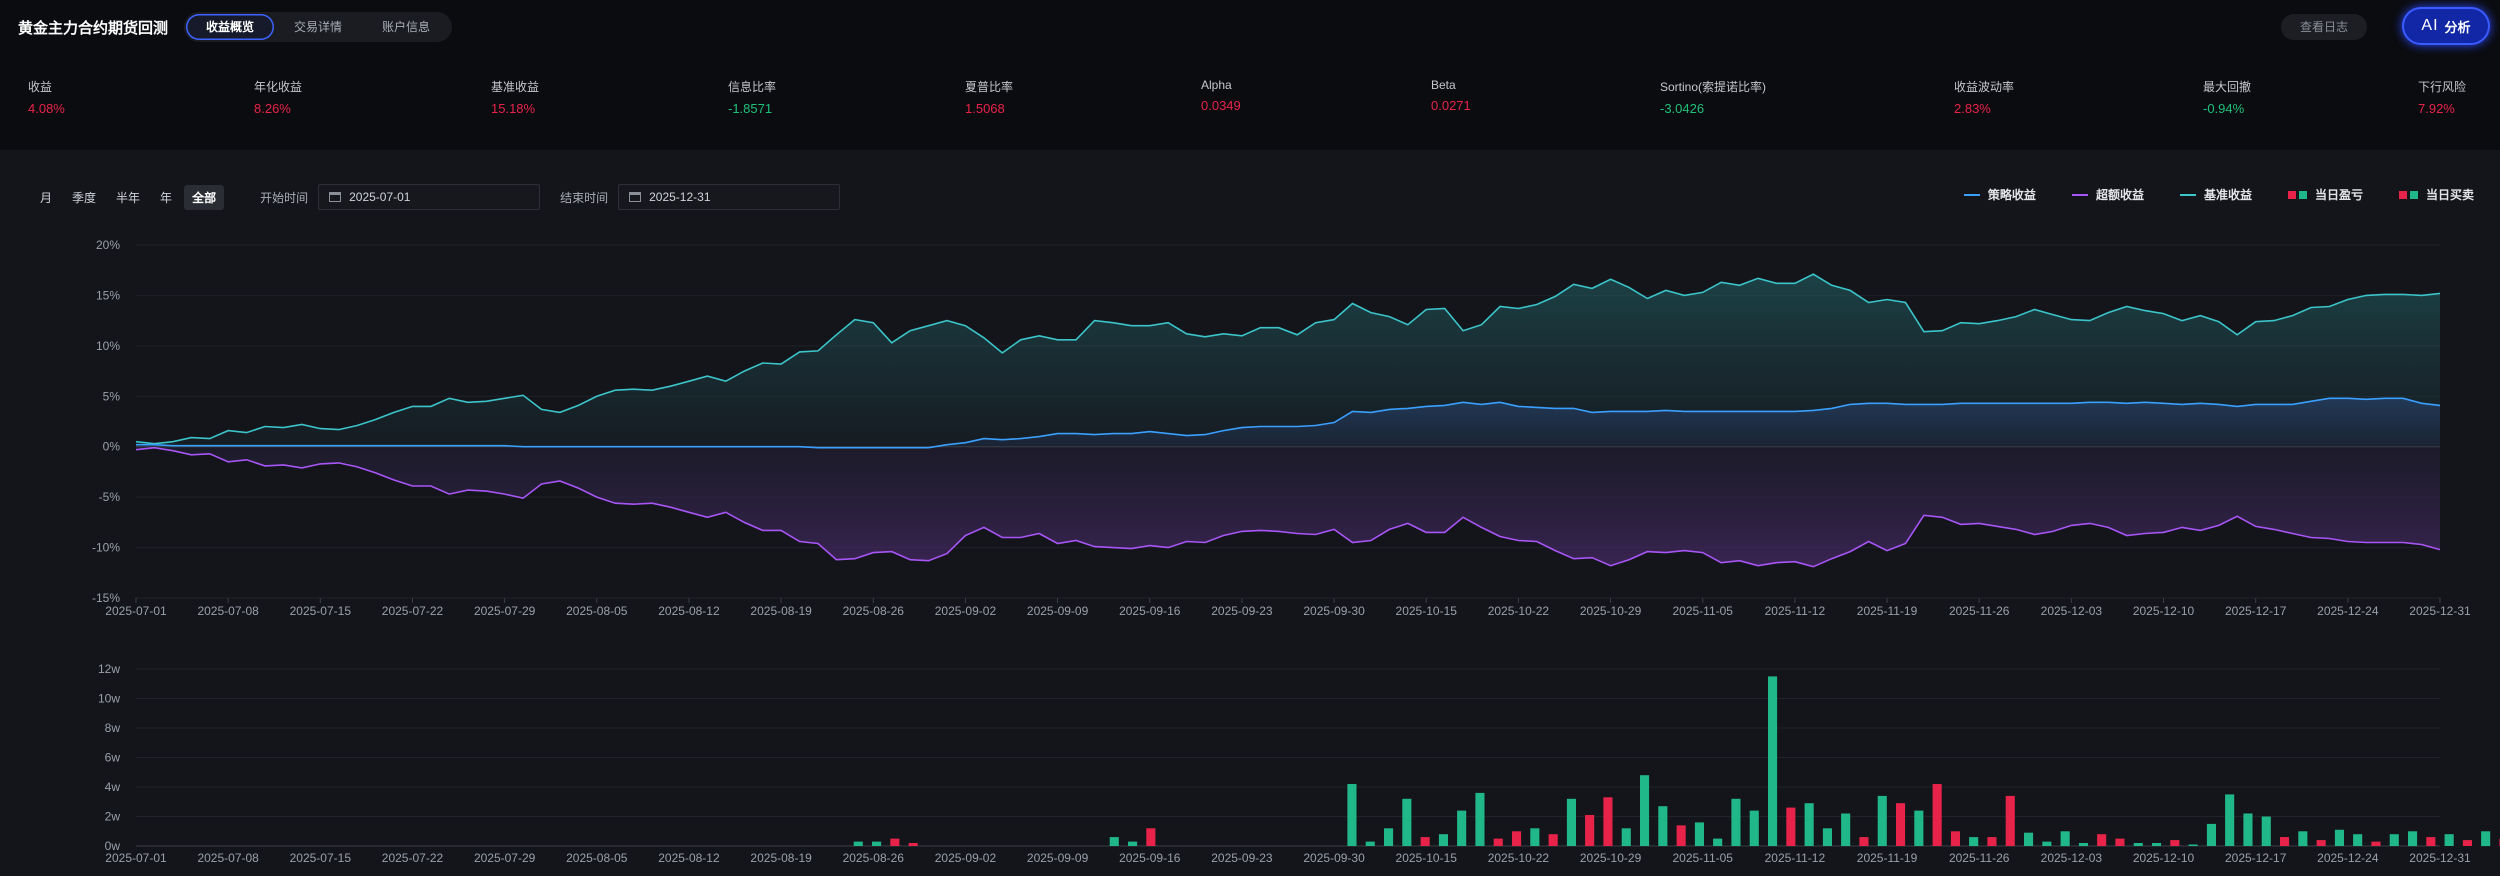 Image resolution: width=2500 pixels, height=876 pixels. Describe the element at coordinates (128, 197) in the screenshot. I see `period-half-year-button: 半年` at that location.